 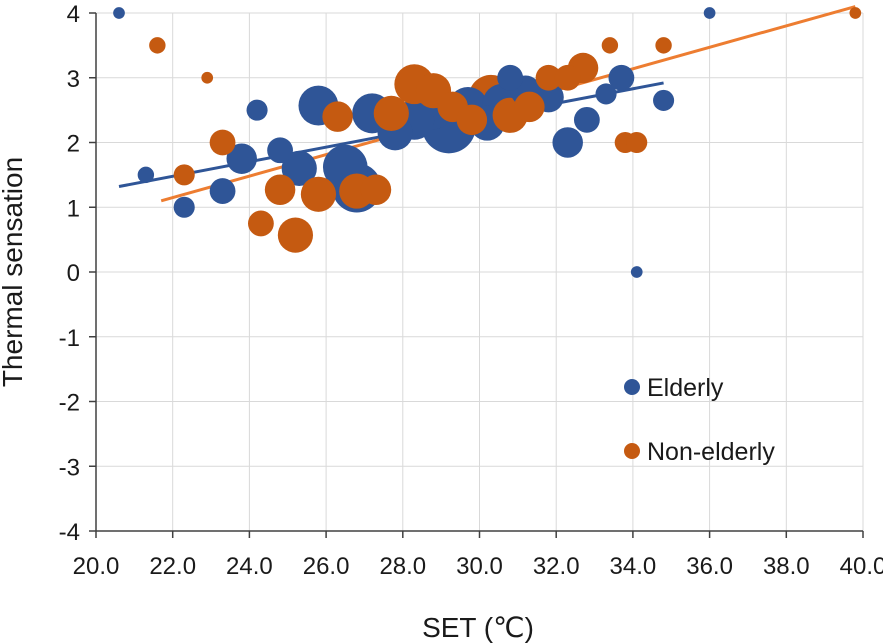 I want to click on x-tick-label: 38.0, so click(x=786, y=566).